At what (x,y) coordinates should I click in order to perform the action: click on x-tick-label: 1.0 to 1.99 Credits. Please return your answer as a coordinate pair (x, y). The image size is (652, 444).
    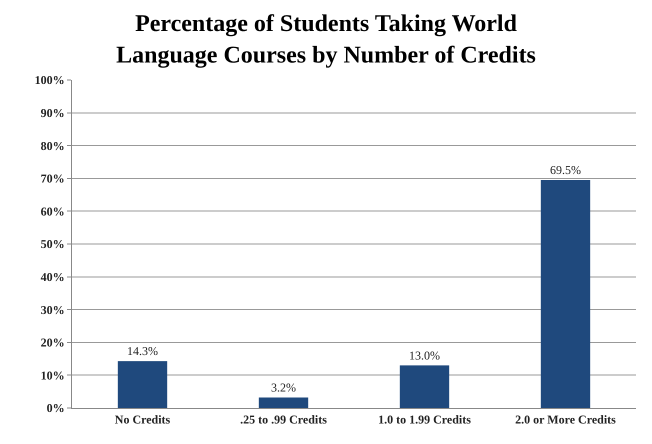
    Looking at the image, I should click on (425, 419).